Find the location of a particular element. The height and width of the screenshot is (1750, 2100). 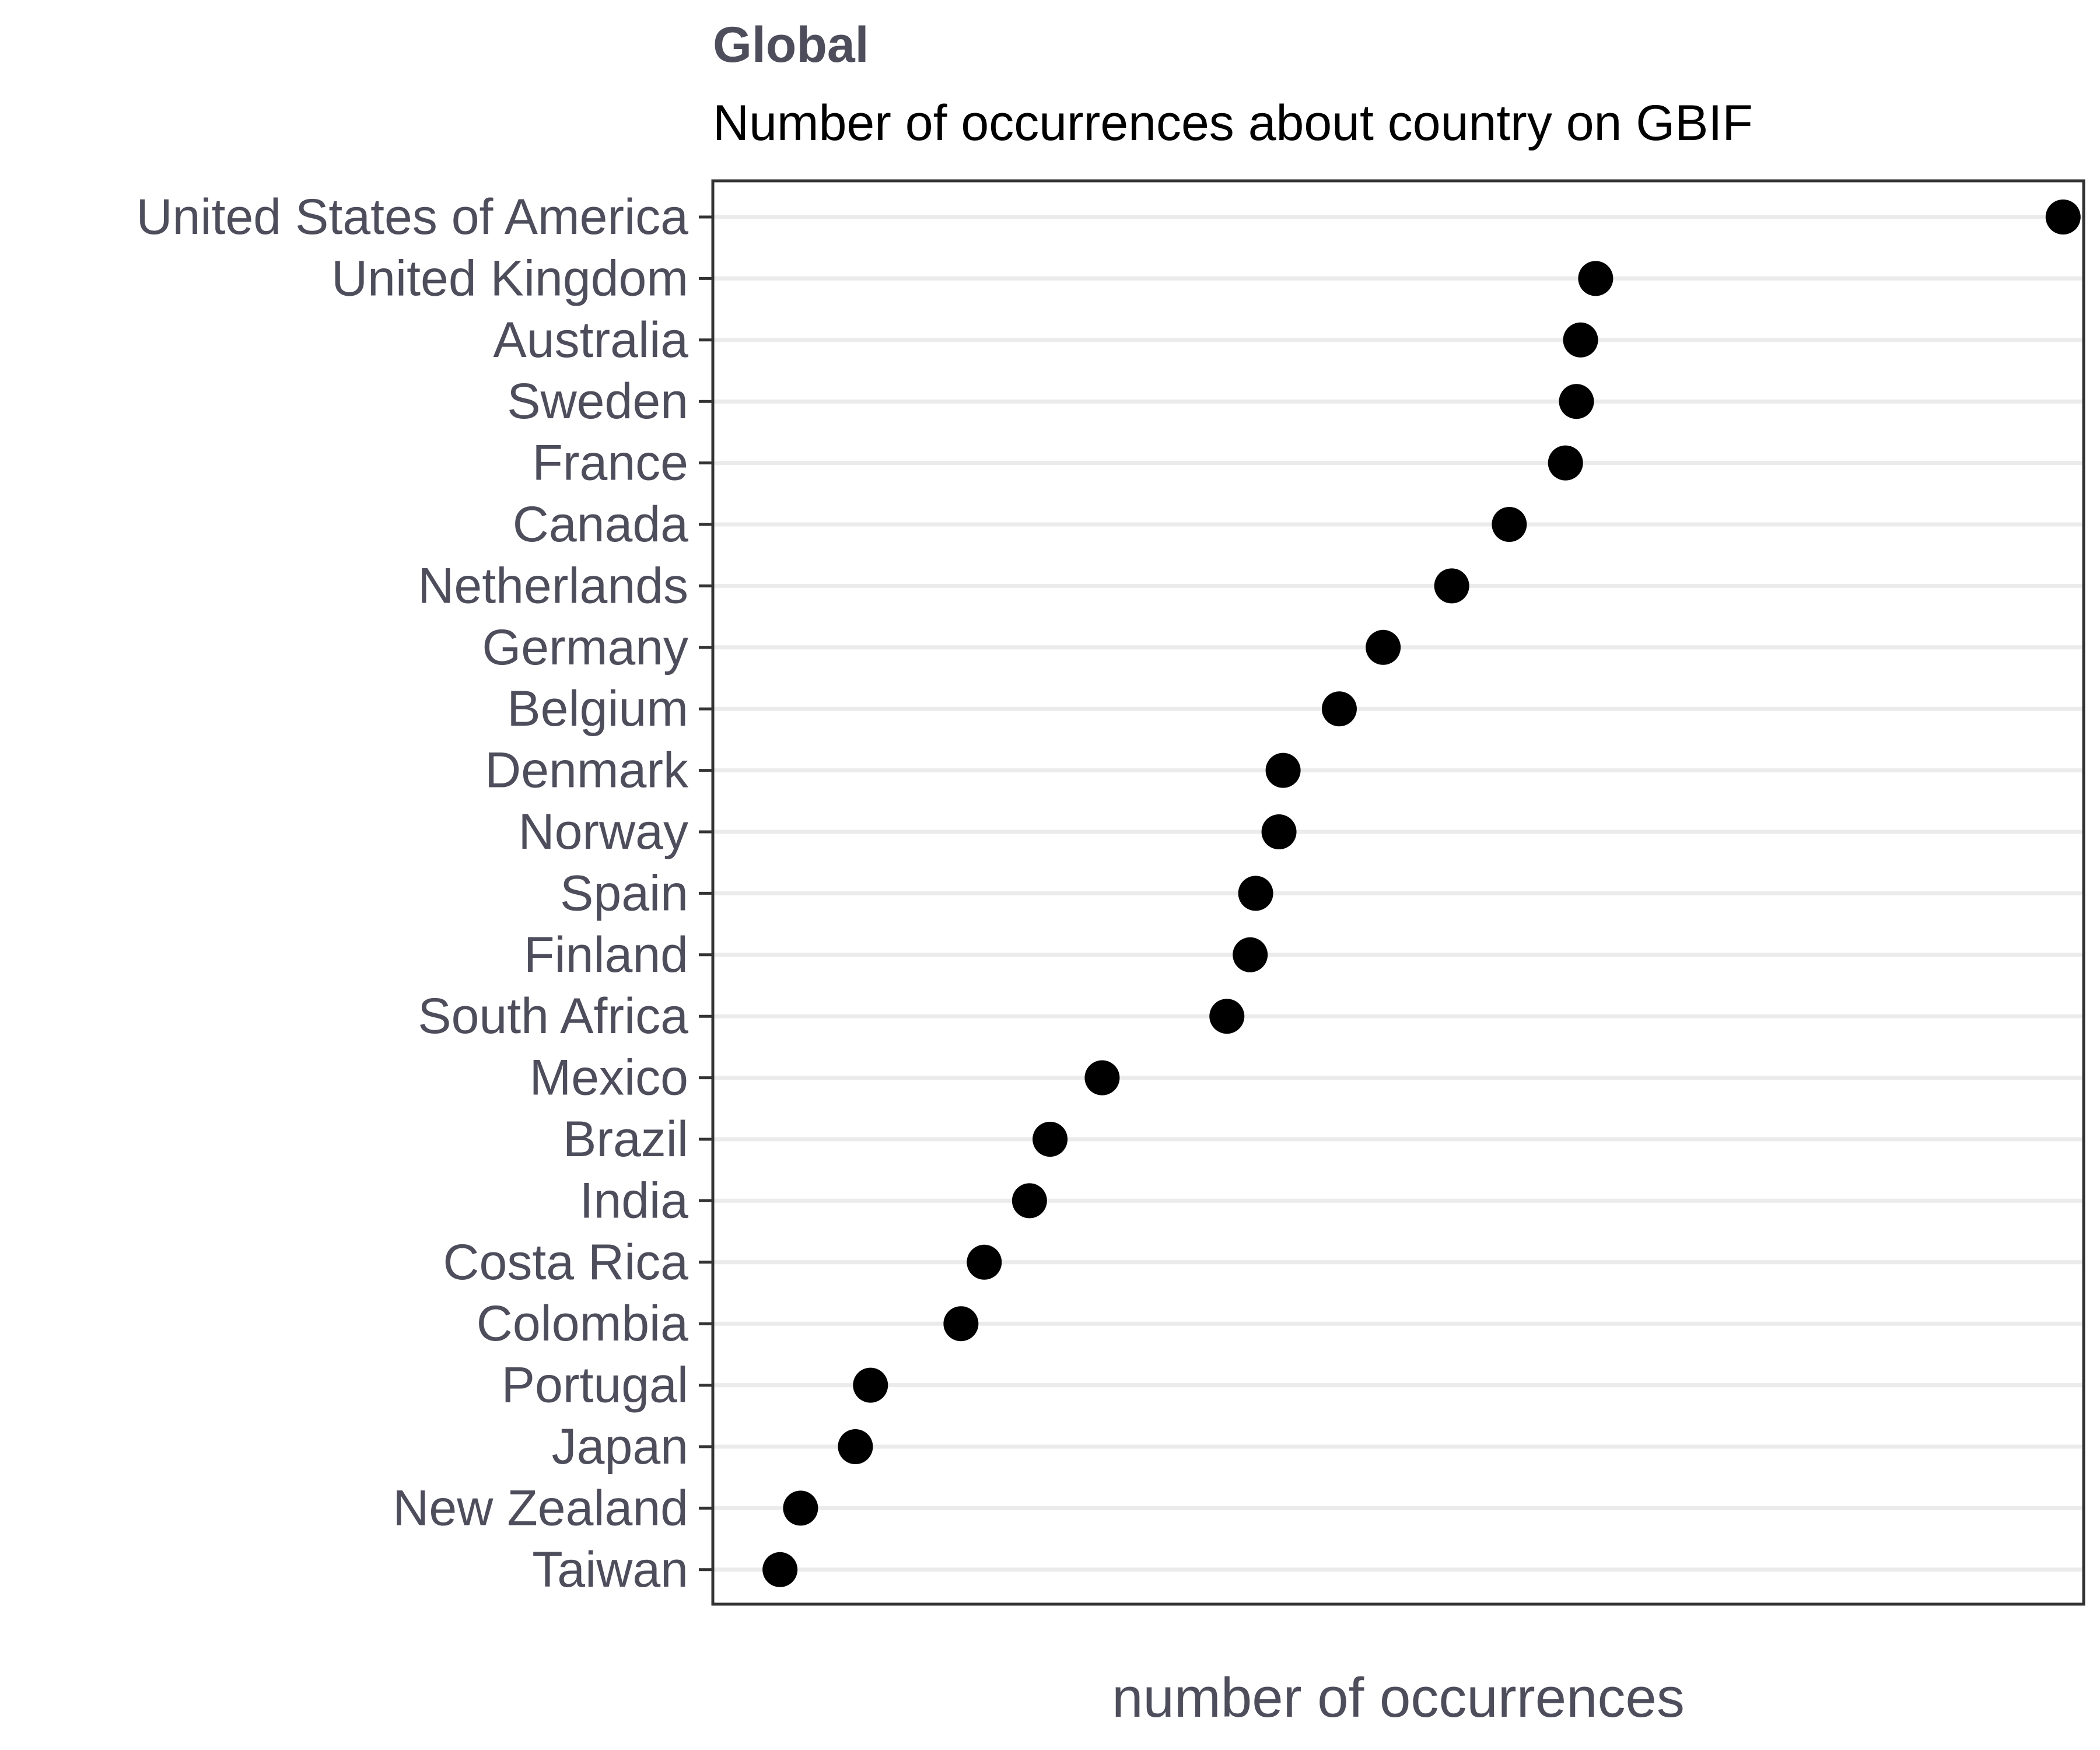

y-tick-label: Norway is located at coordinates (603, 832).